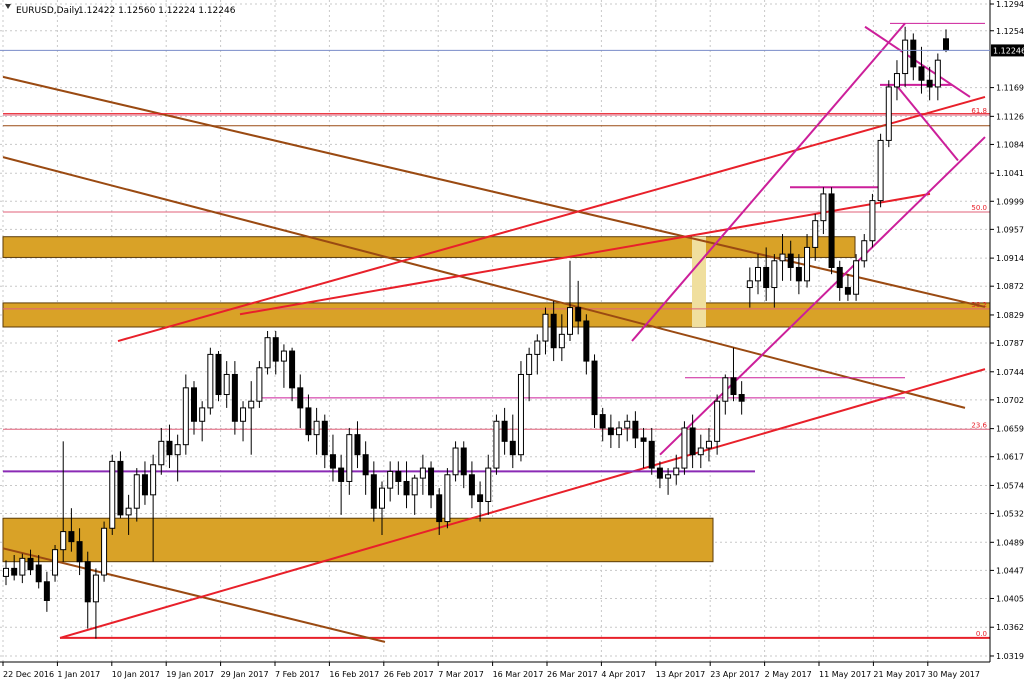  Describe the element at coordinates (926, 122) in the screenshot. I see `wedge-lower` at that location.